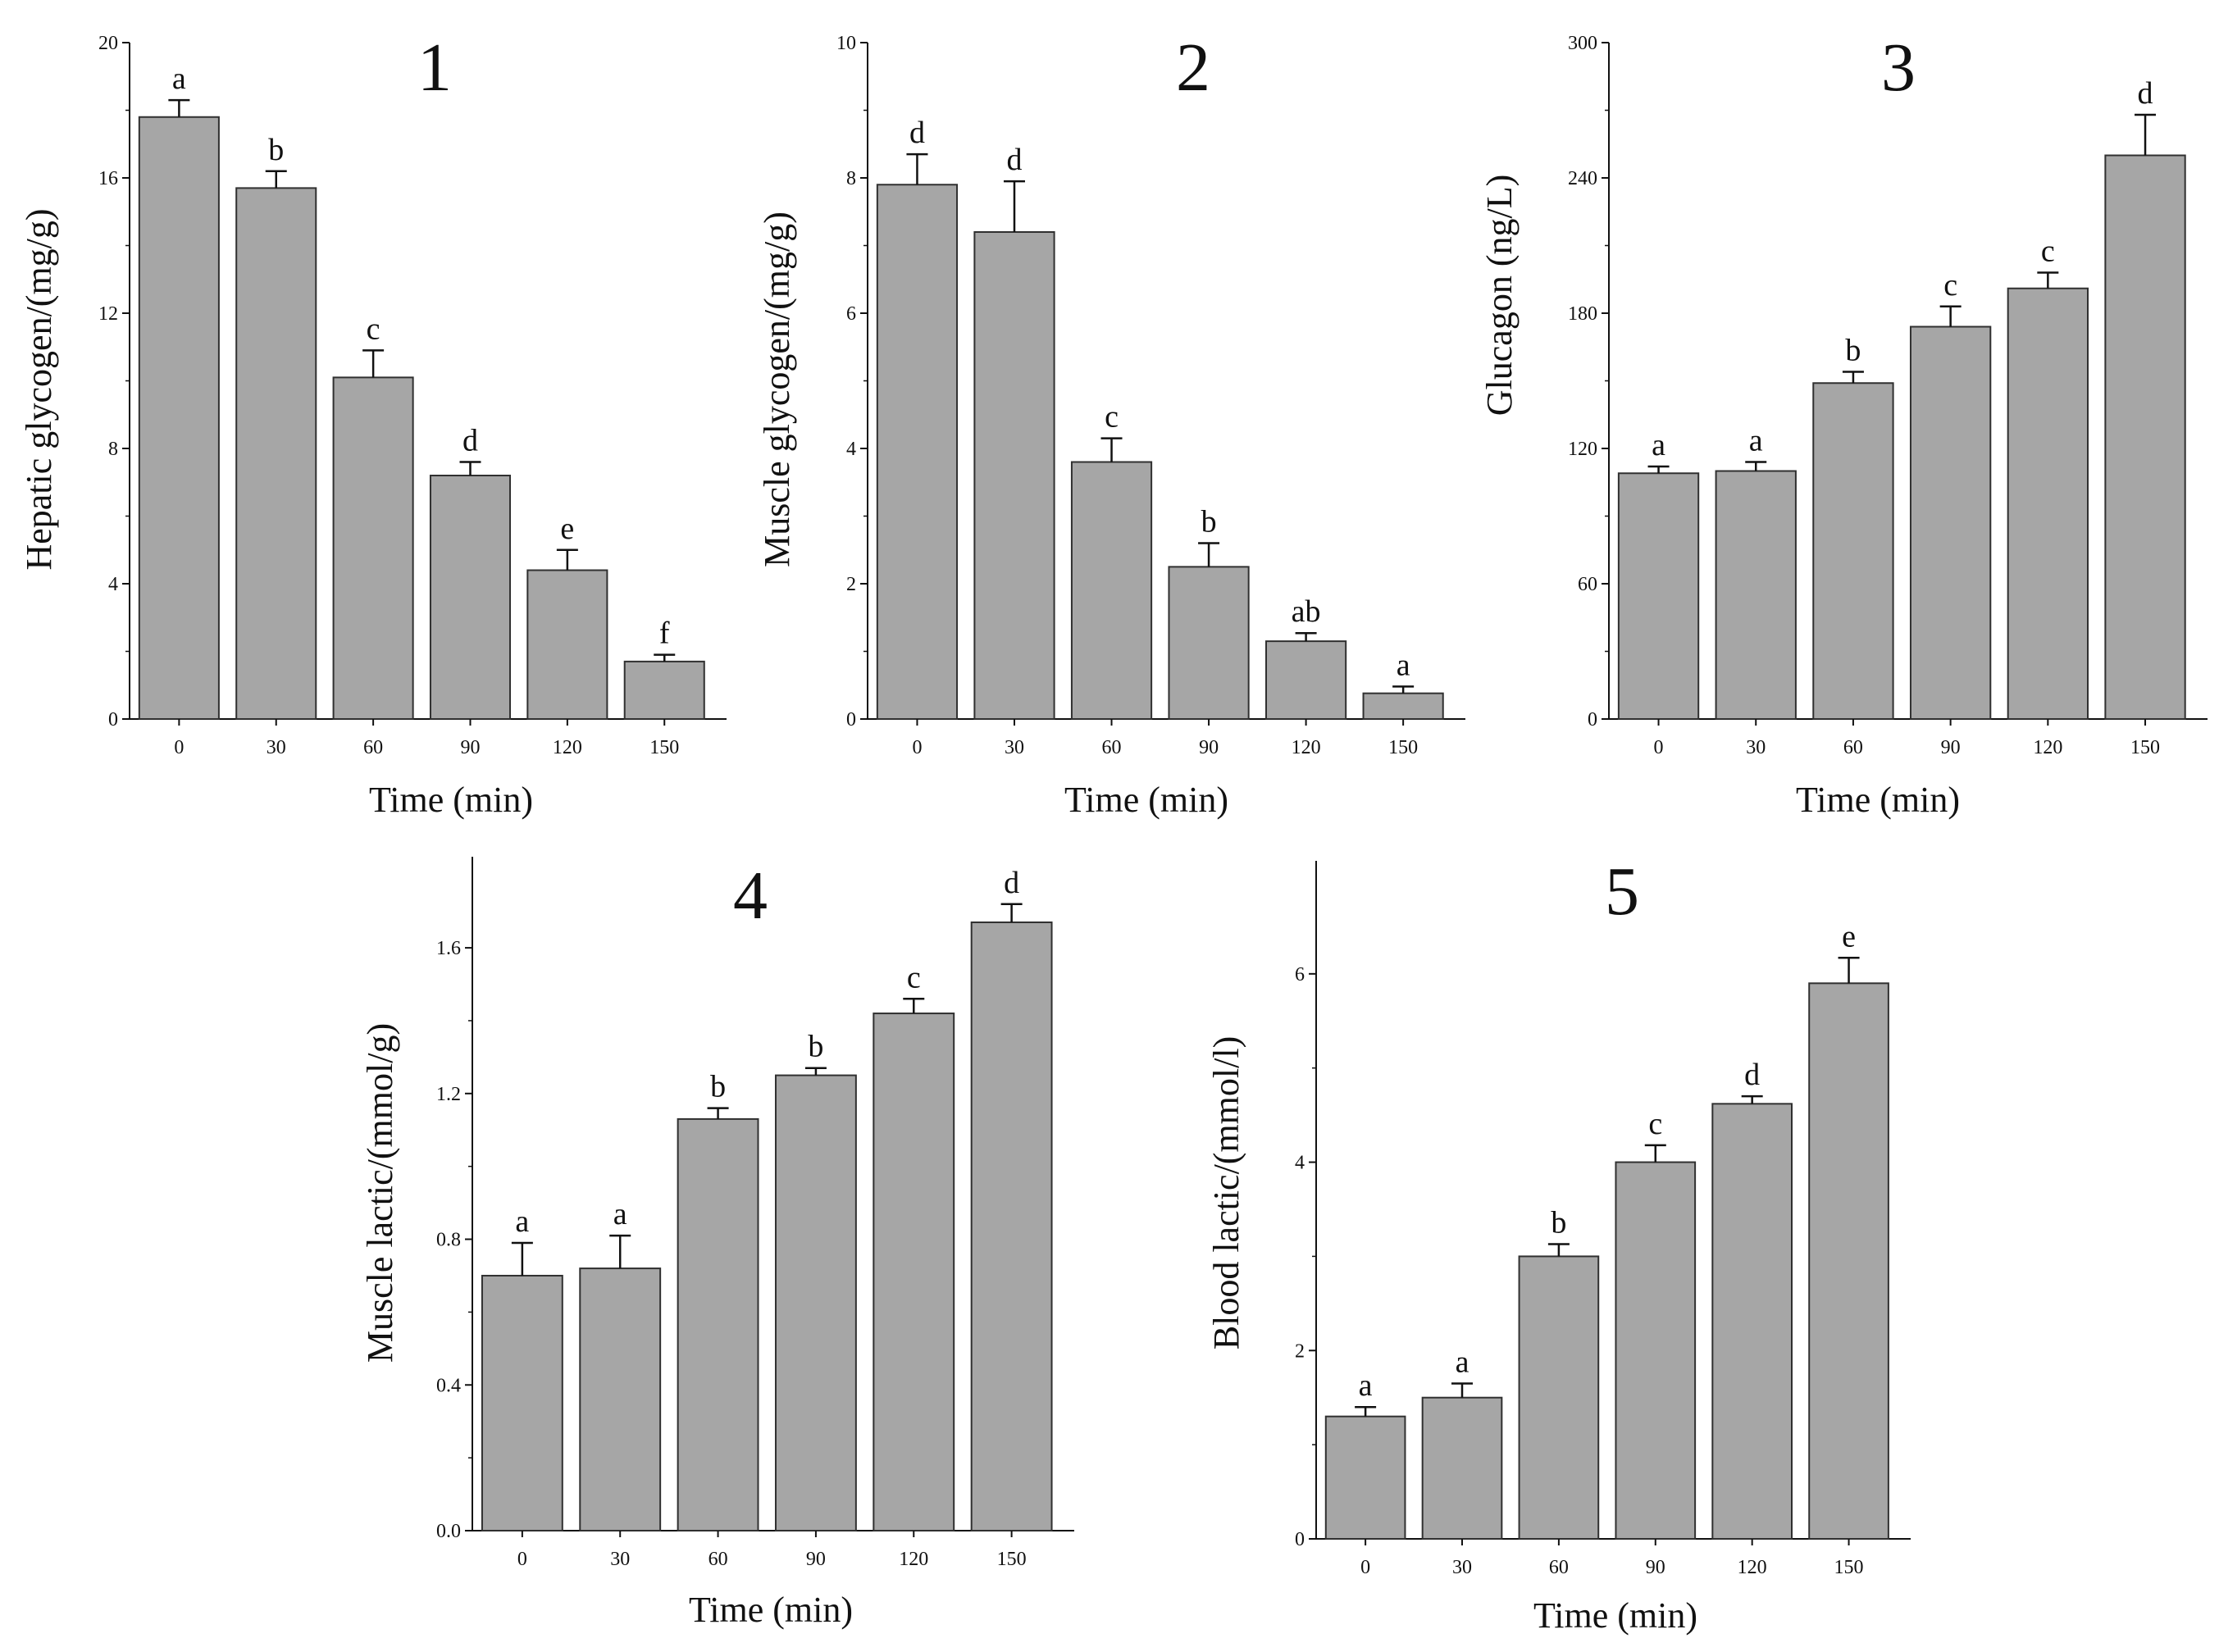 The image size is (2219, 1652). Describe the element at coordinates (108, 44) in the screenshot. I see `y-tick-label: 20` at that location.